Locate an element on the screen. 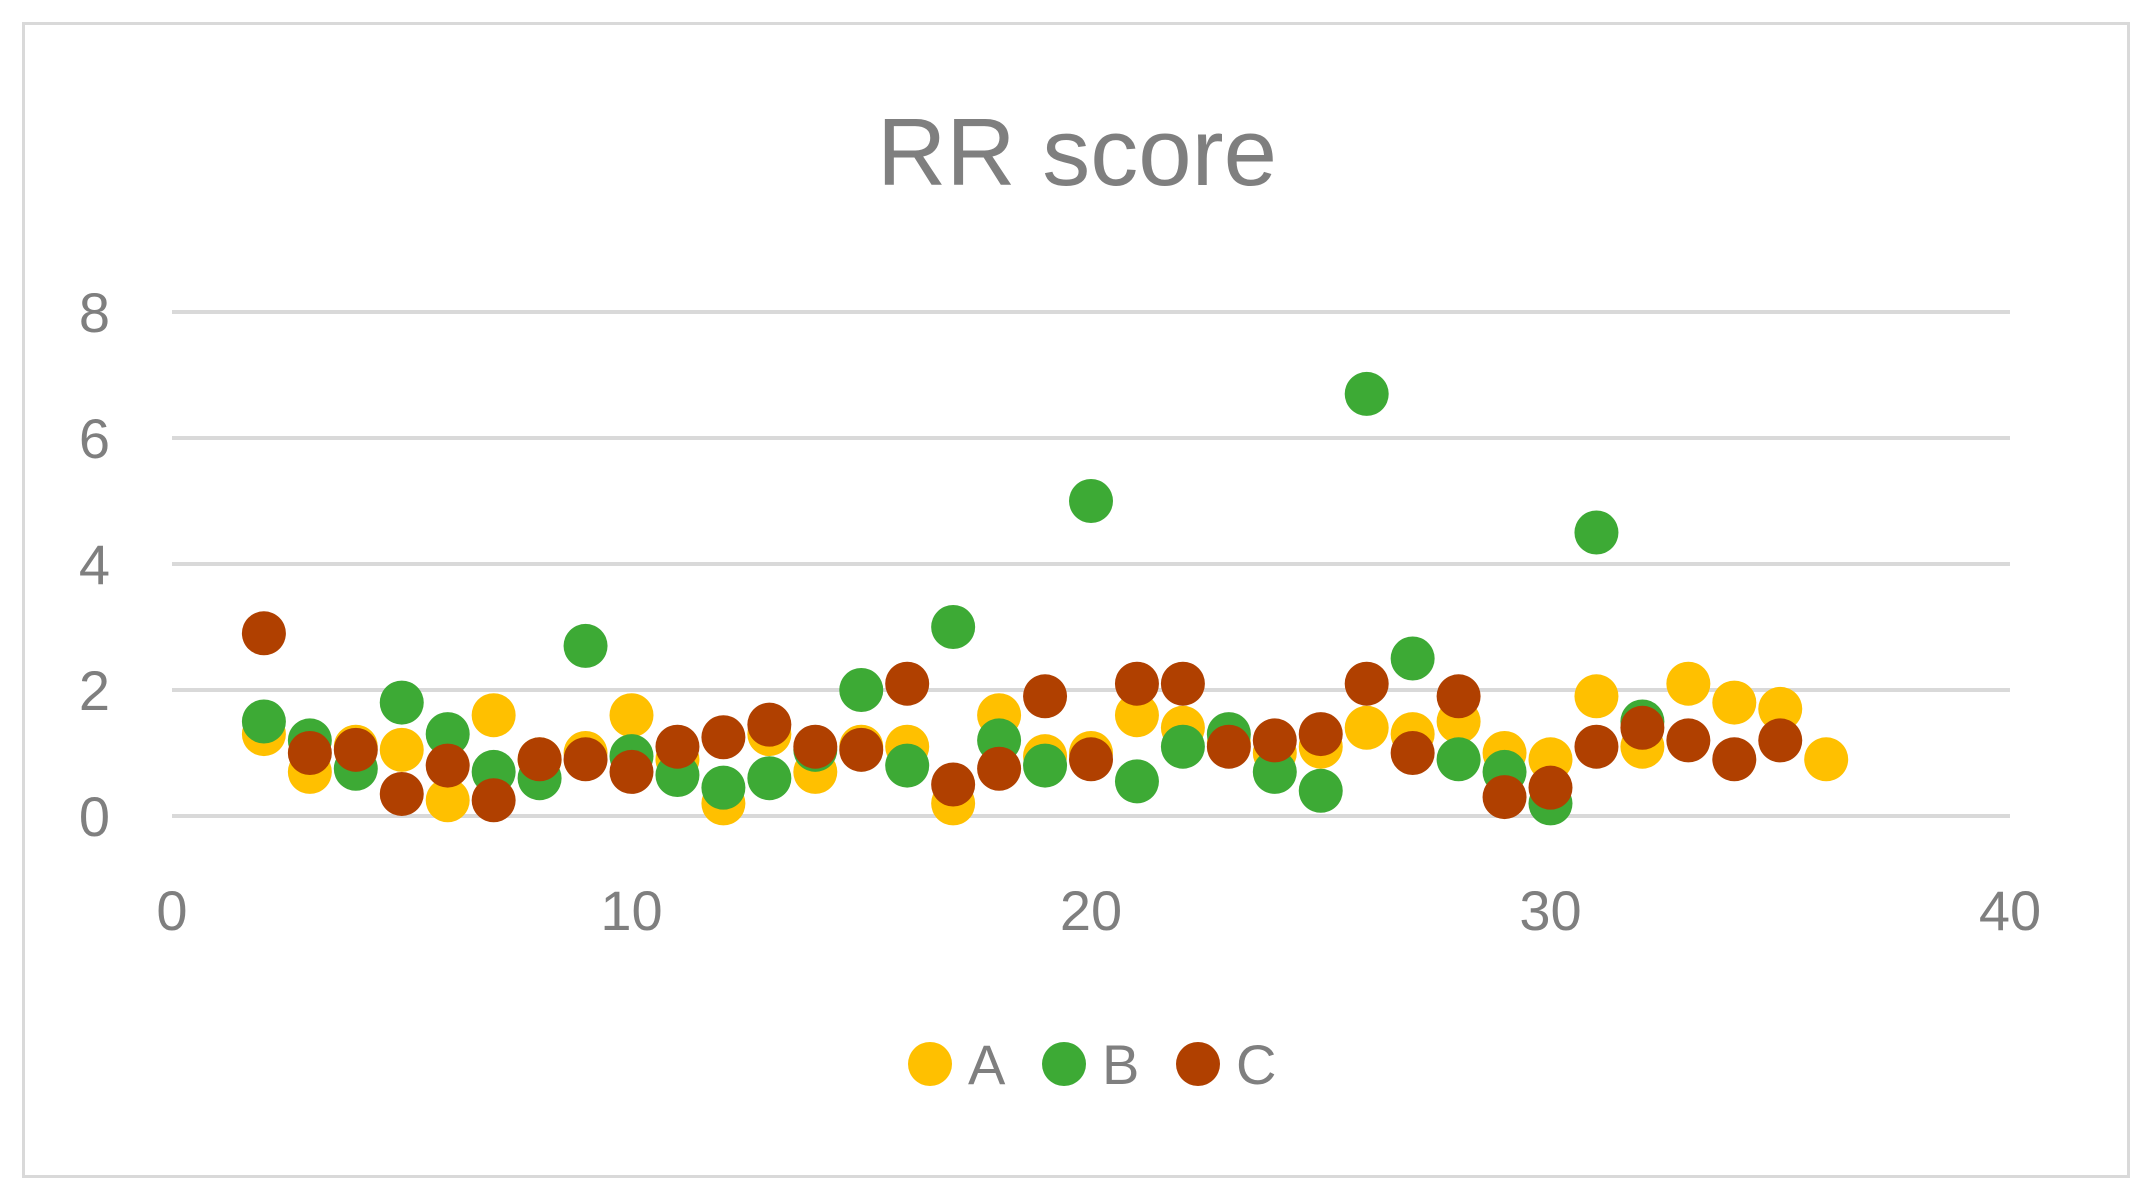 Image resolution: width=2154 pixels, height=1200 pixels. legend-label-A: A is located at coordinates (987, 1064).